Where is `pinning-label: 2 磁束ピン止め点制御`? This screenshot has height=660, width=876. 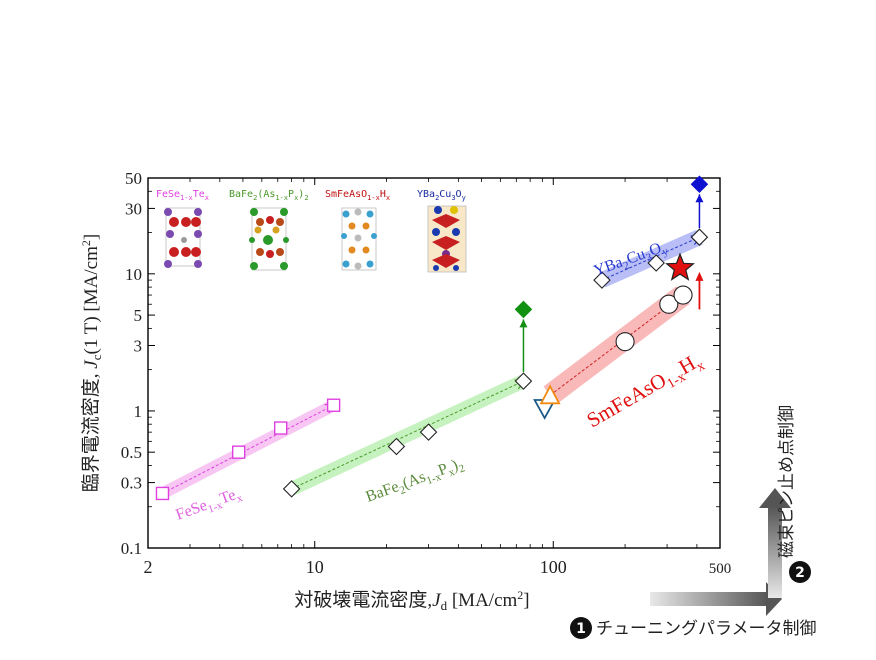 pinning-label: 2 磁束ピン止め点制御 is located at coordinates (794, 494).